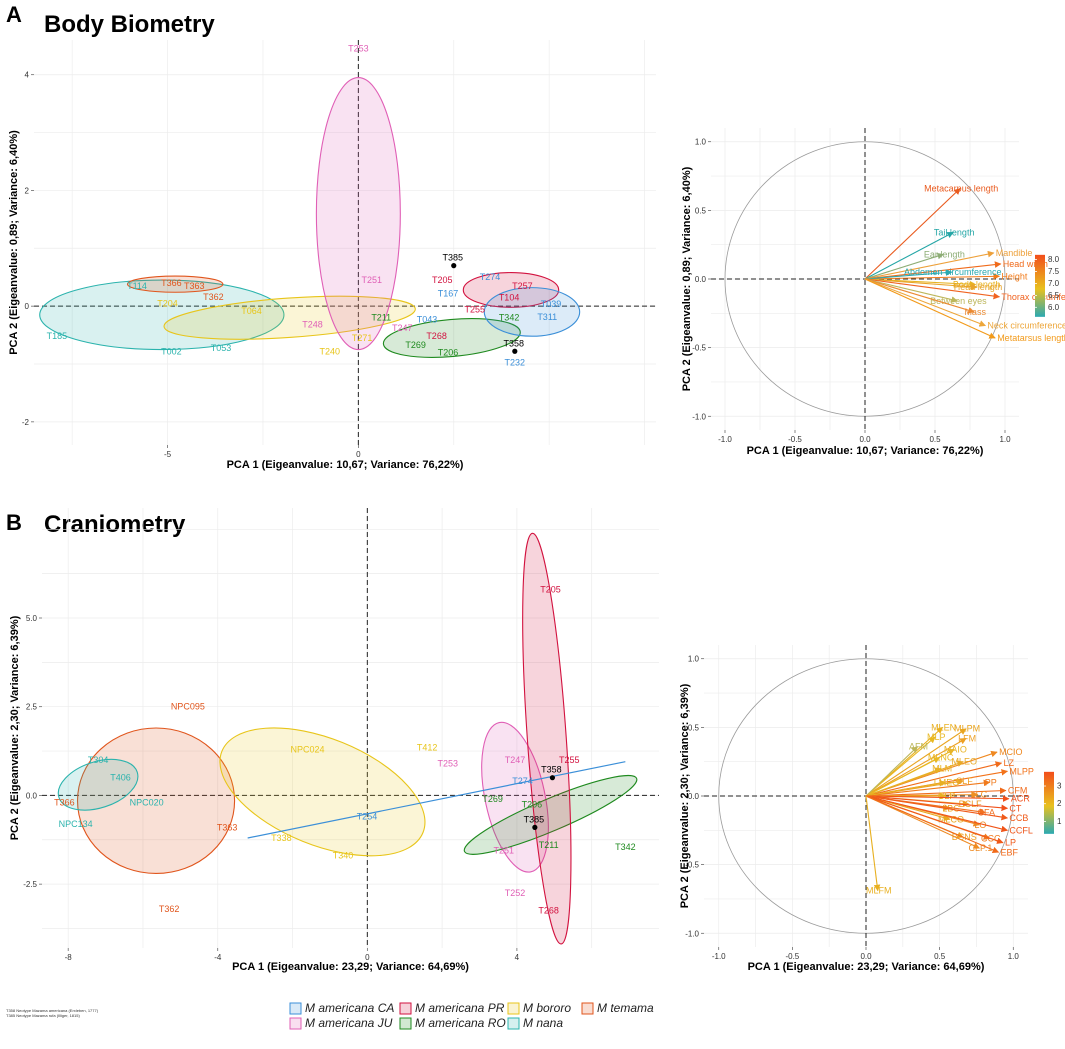 This screenshot has height=1049, width=1065. What do you see at coordinates (873, 843) in the screenshot?
I see `B-loadings-vector-MLFM` at bounding box center [873, 843].